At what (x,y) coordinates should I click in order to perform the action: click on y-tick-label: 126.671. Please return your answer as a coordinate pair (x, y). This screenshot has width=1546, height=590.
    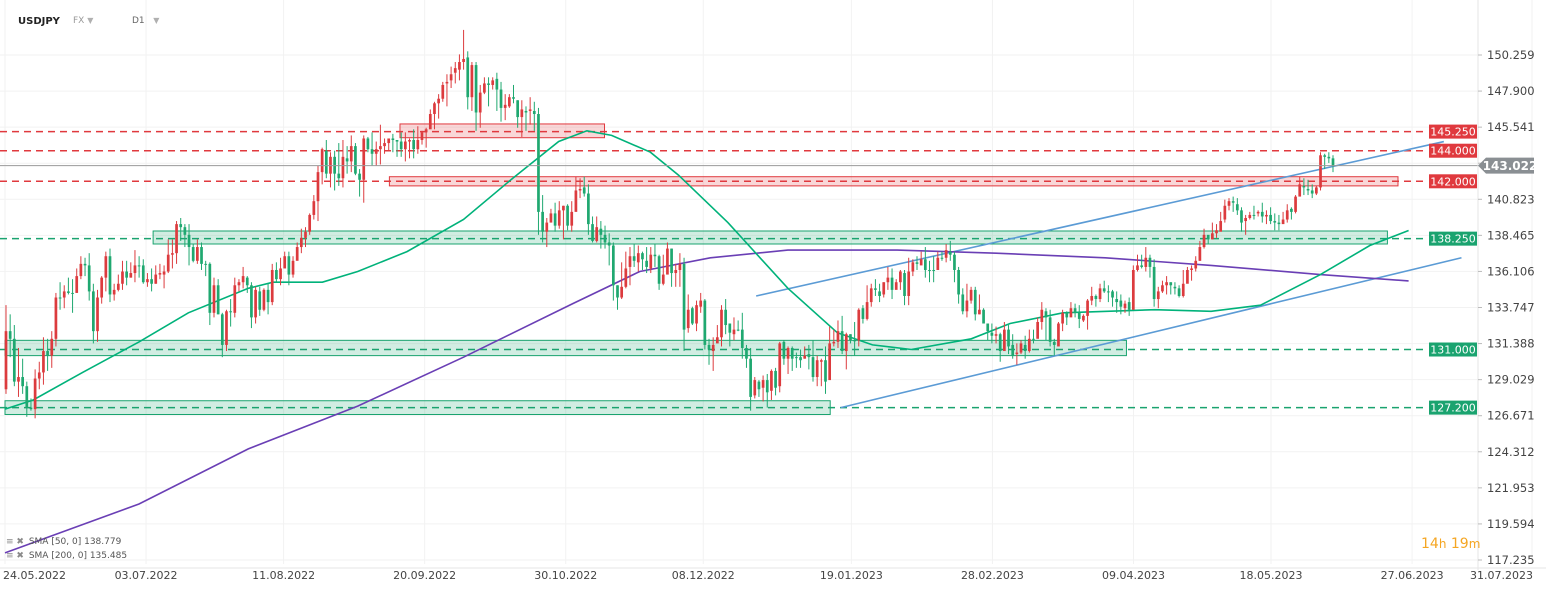
    Looking at the image, I should click on (1511, 416).